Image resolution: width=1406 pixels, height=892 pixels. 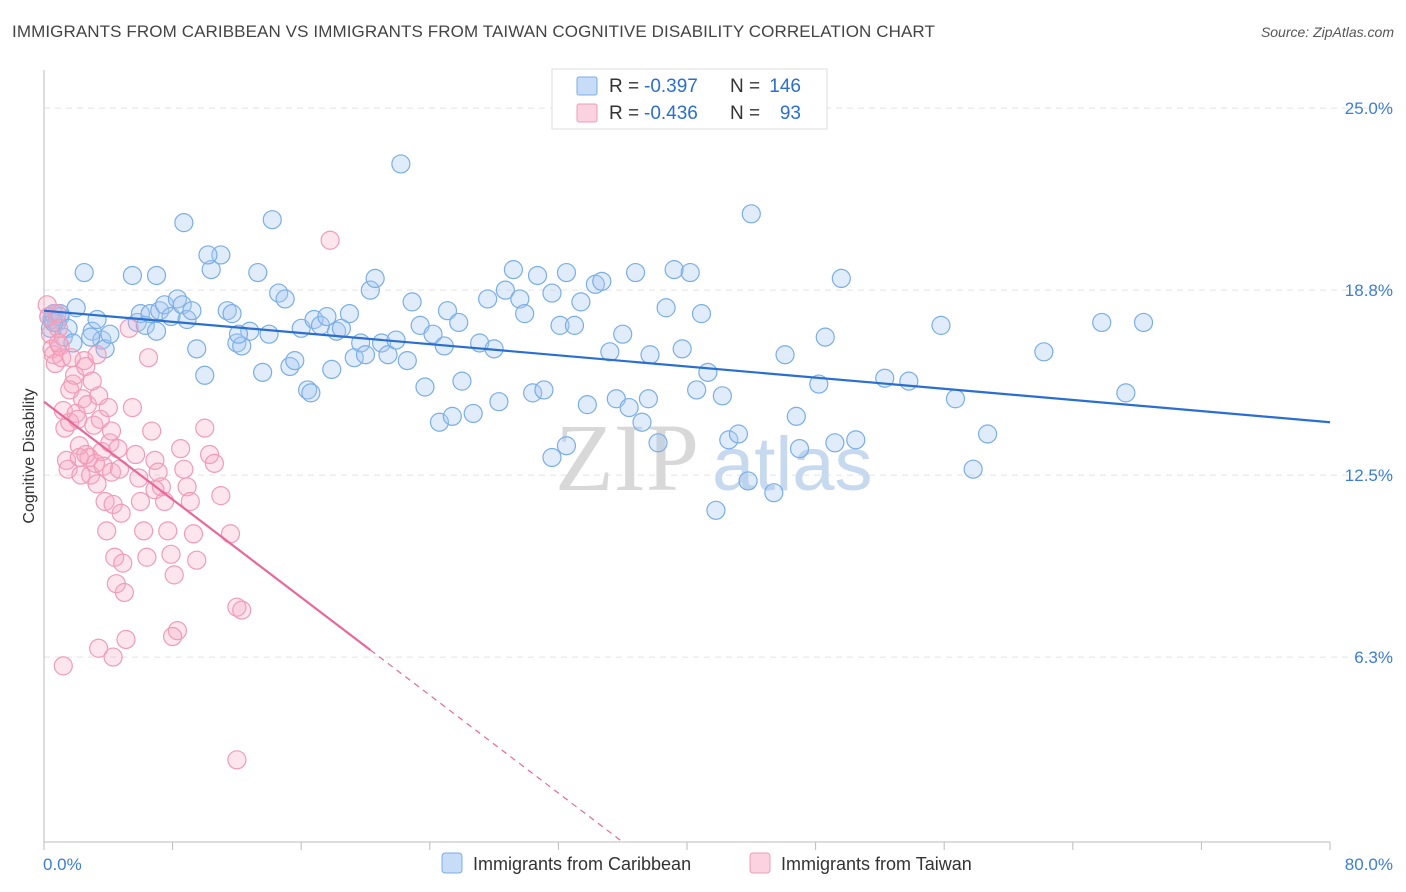 What do you see at coordinates (1369, 864) in the screenshot?
I see `x-tick-label-max: 80.0%` at bounding box center [1369, 864].